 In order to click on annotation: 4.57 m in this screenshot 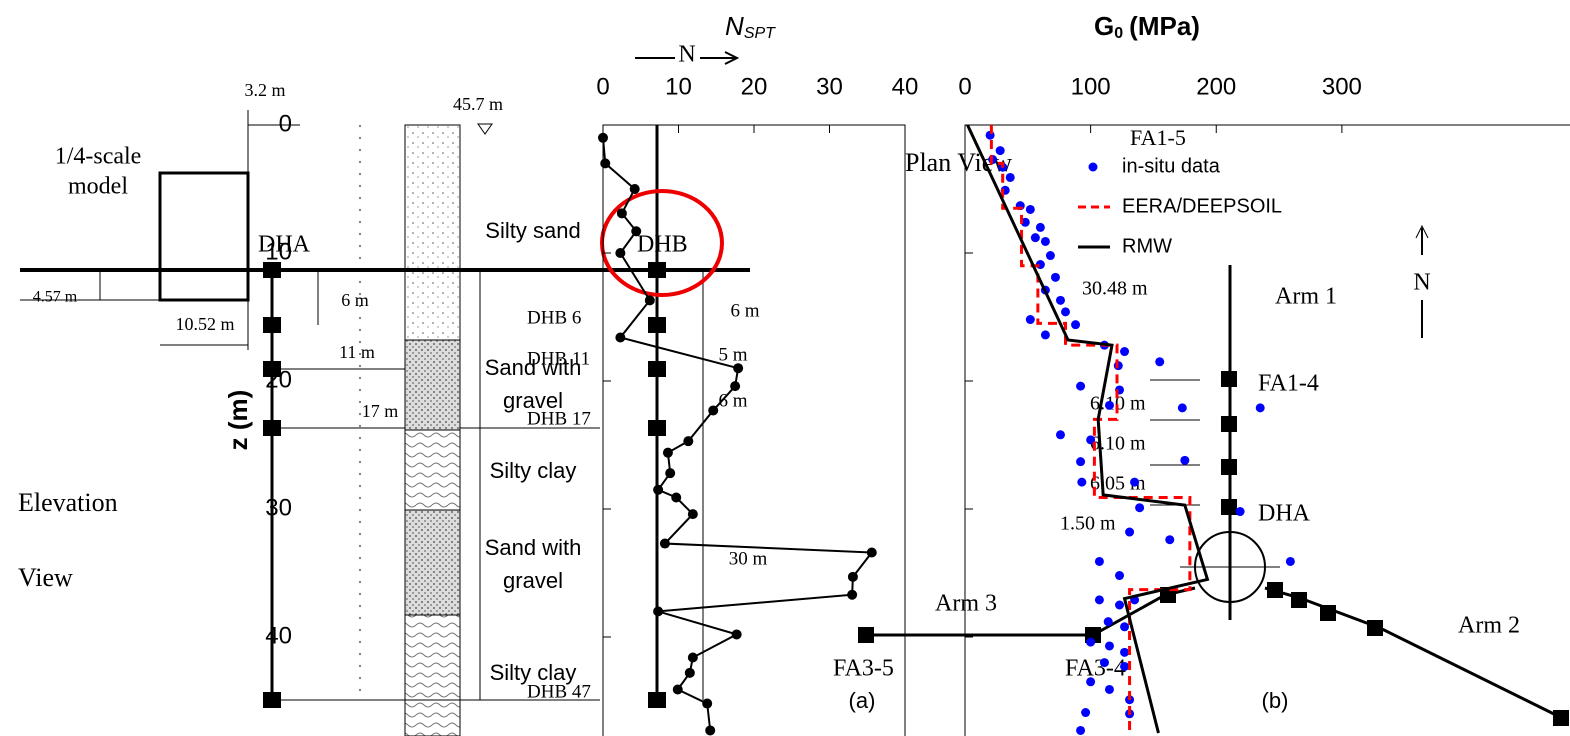, I will do `click(55, 297)`.